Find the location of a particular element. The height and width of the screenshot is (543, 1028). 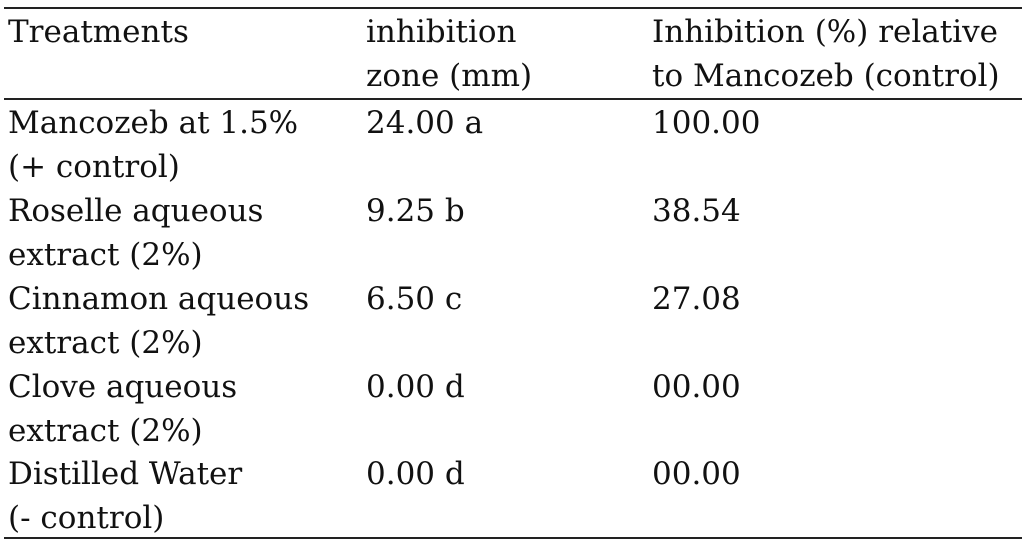

inhibition-percent-cell: 27.08 is located at coordinates (696, 299).